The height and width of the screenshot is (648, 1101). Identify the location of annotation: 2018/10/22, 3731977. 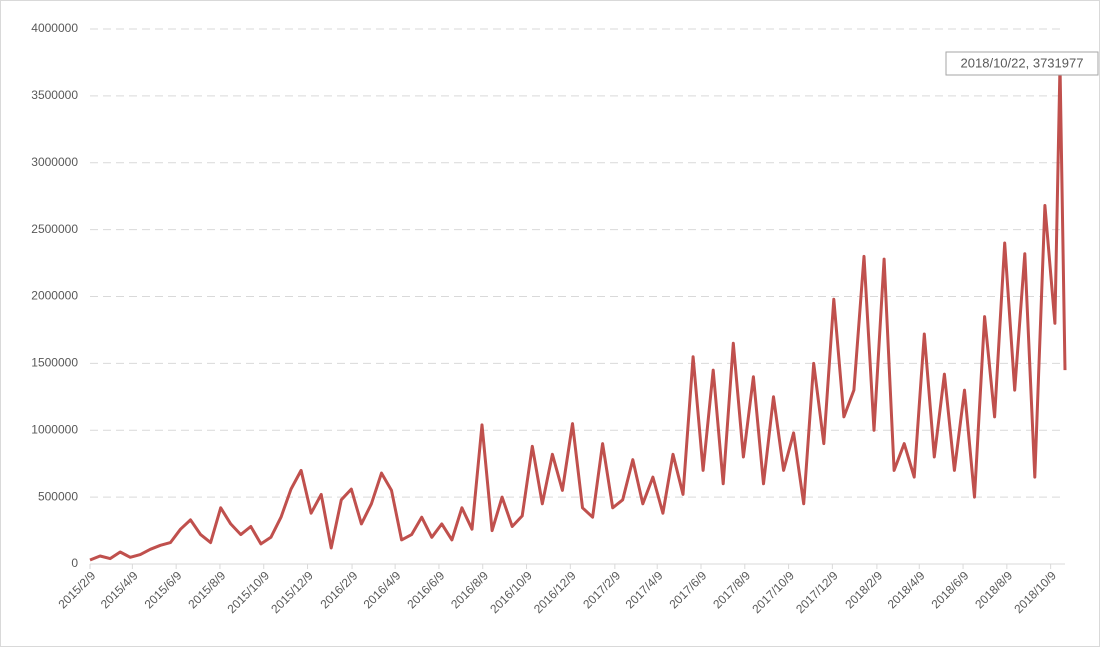
(1022, 62).